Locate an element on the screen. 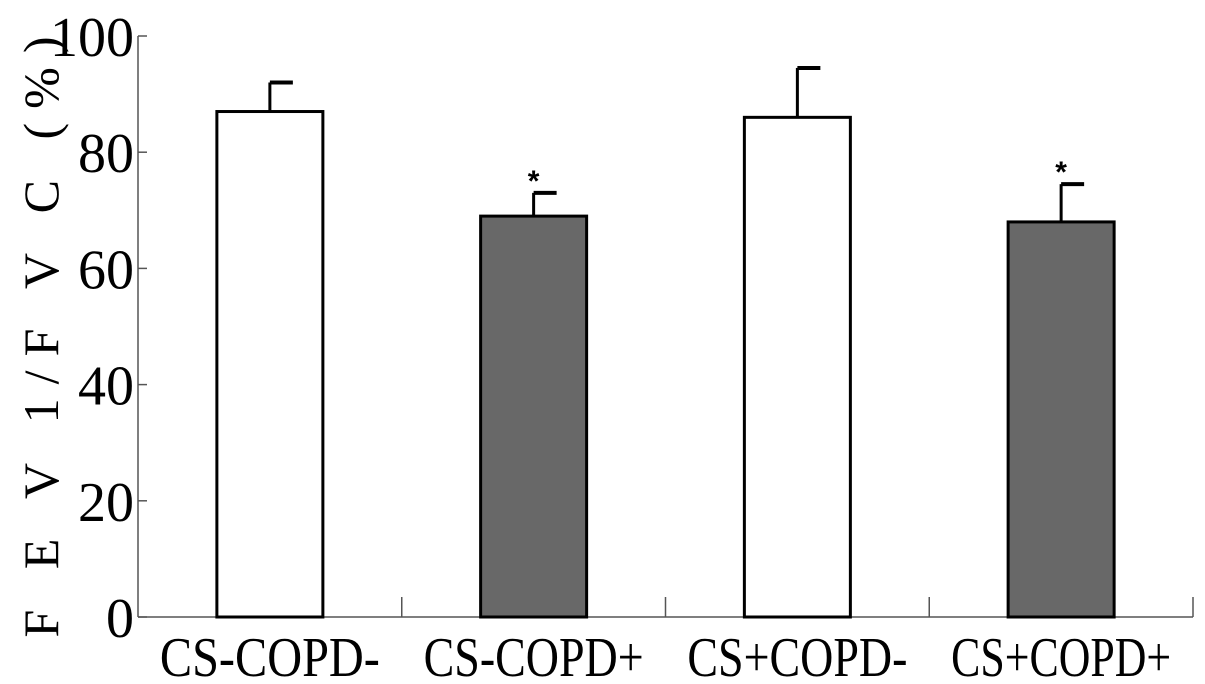 This screenshot has height=684, width=1205. y-axis-label: F E V 1/F V C (%) is located at coordinates (41, 330).